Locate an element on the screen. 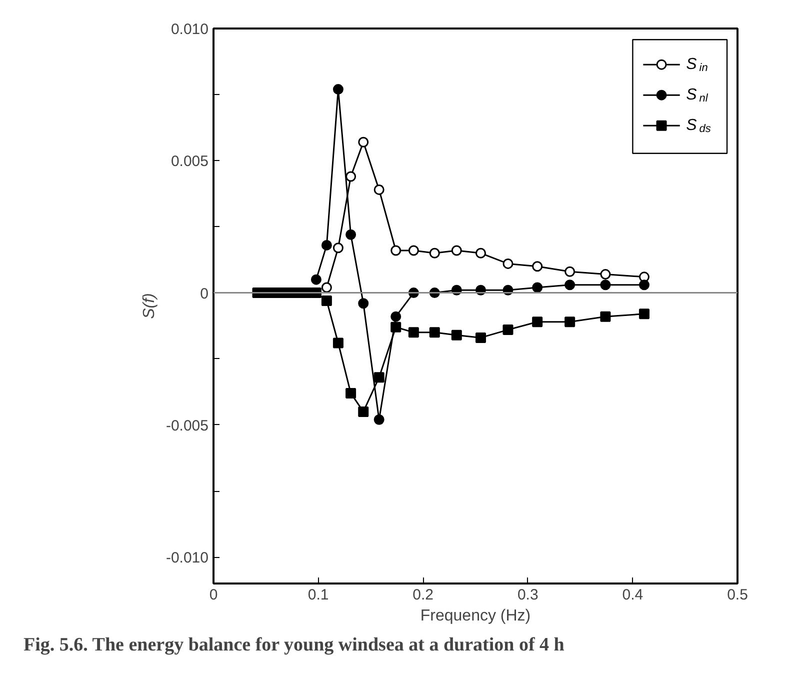 Image resolution: width=807 pixels, height=683 pixels. y-tick-label: 0.005 is located at coordinates (189, 161).